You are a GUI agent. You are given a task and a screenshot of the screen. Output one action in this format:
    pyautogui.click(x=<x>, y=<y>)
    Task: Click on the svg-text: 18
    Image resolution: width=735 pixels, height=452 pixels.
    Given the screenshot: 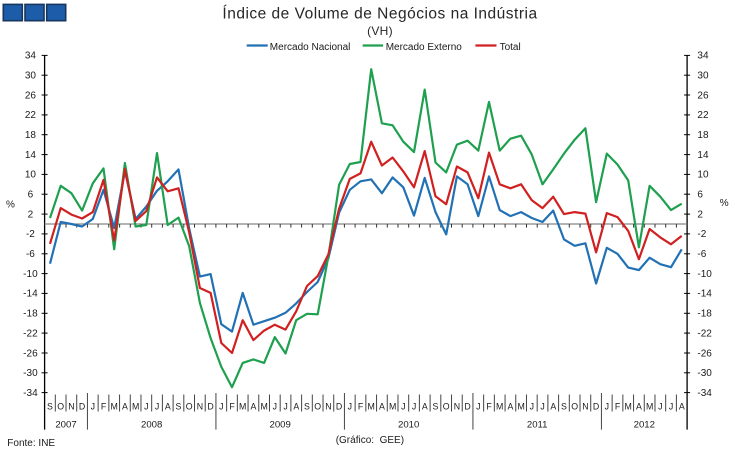 What is the action you would take?
    pyautogui.click(x=703, y=135)
    